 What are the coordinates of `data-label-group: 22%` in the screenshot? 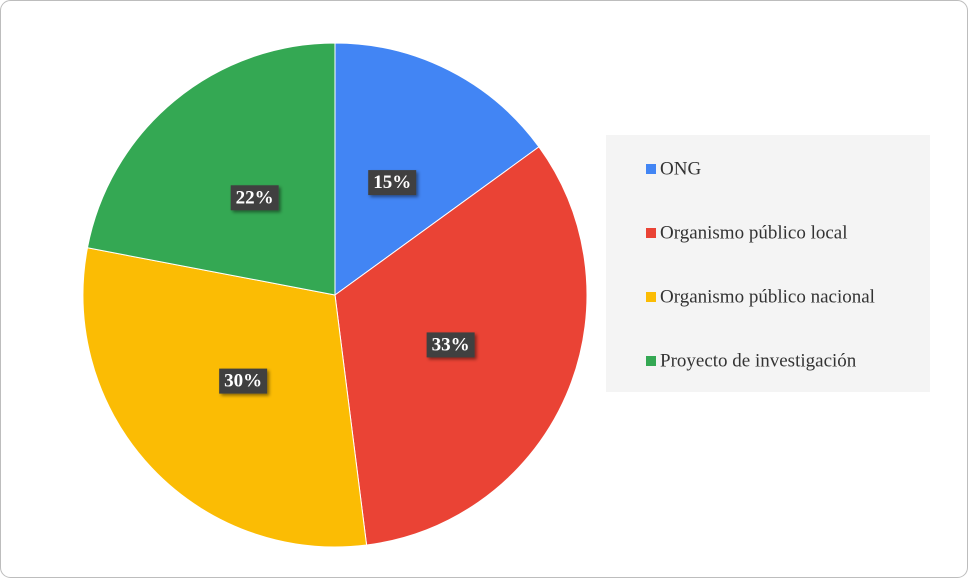 It's located at (254, 198).